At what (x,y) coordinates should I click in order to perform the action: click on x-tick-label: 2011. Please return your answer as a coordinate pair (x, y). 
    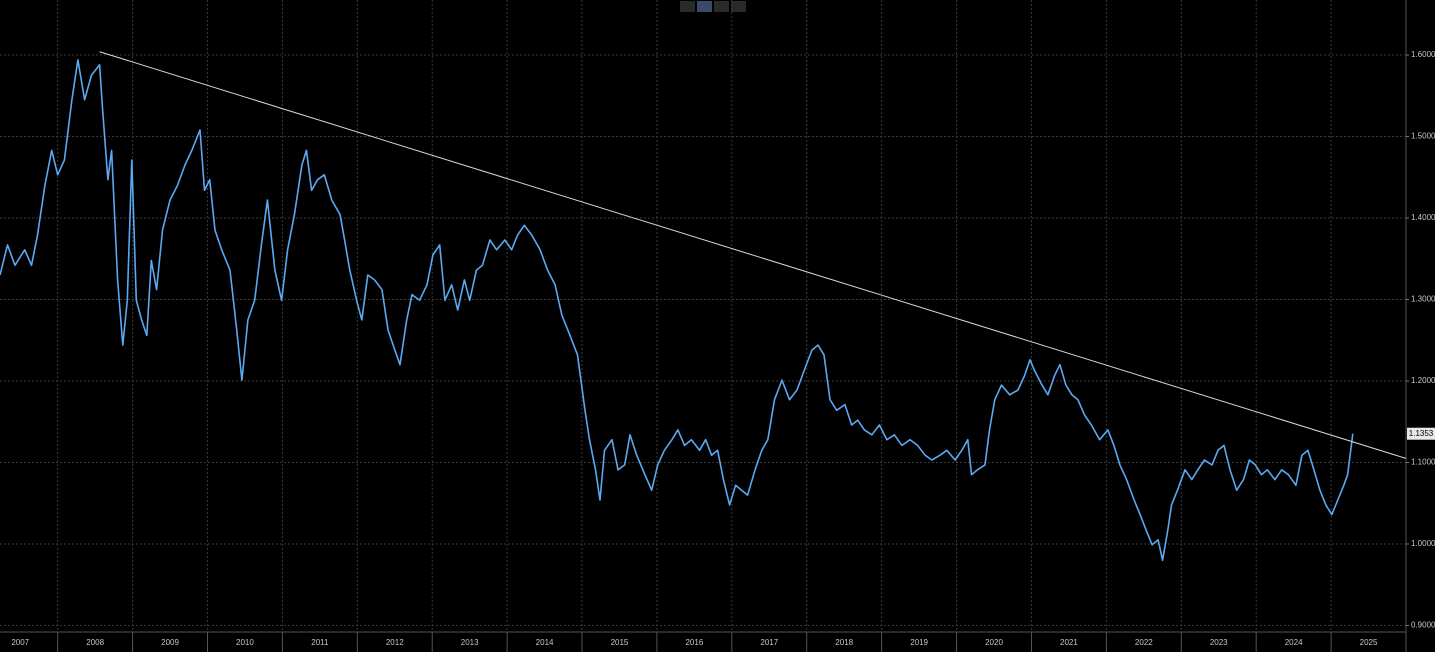
    Looking at the image, I should click on (320, 642).